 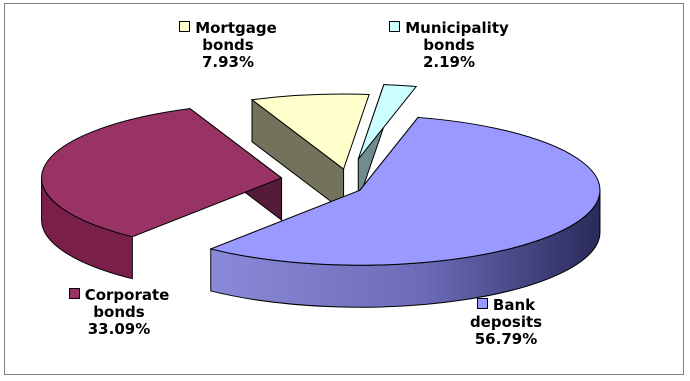 I want to click on label-municipality: Municipality bonds 2.19%, so click(x=449, y=45).